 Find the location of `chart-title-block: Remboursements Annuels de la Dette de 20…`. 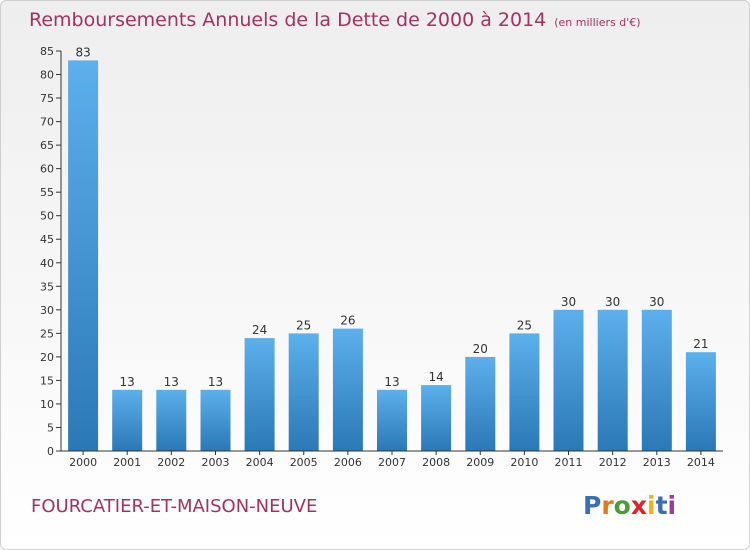

chart-title-block: Remboursements Annuels de la Dette de 20… is located at coordinates (335, 20).